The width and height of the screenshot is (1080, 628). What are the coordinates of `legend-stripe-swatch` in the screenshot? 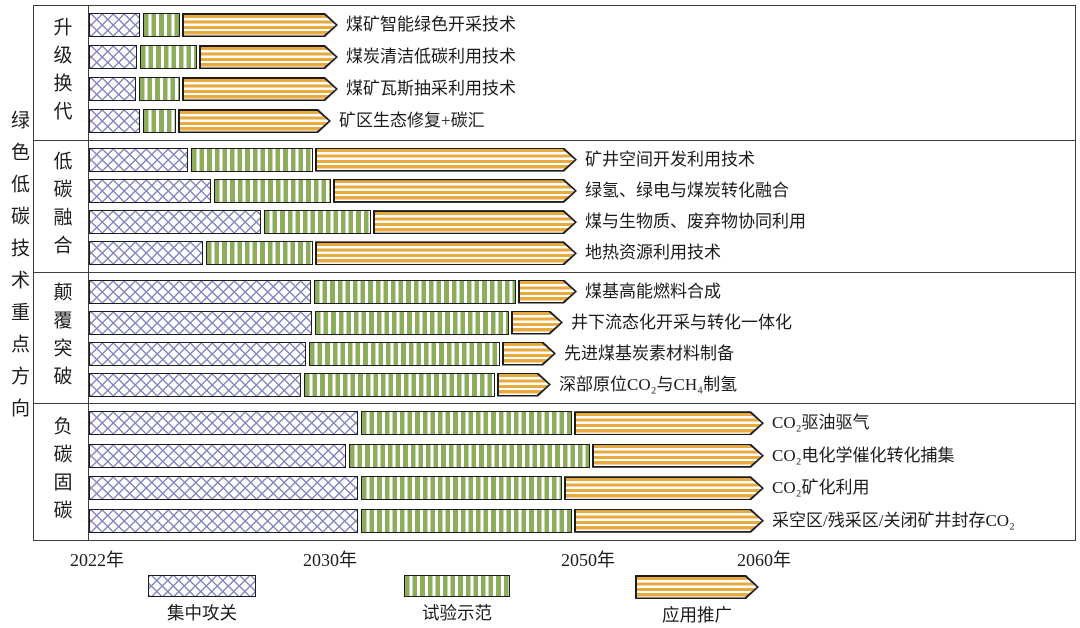 It's located at (457, 586).